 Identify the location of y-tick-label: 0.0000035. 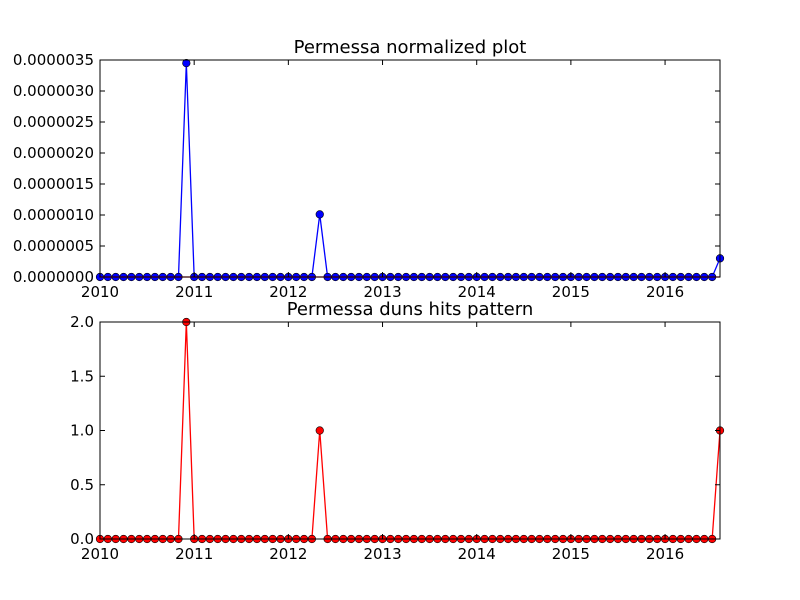
(53, 60).